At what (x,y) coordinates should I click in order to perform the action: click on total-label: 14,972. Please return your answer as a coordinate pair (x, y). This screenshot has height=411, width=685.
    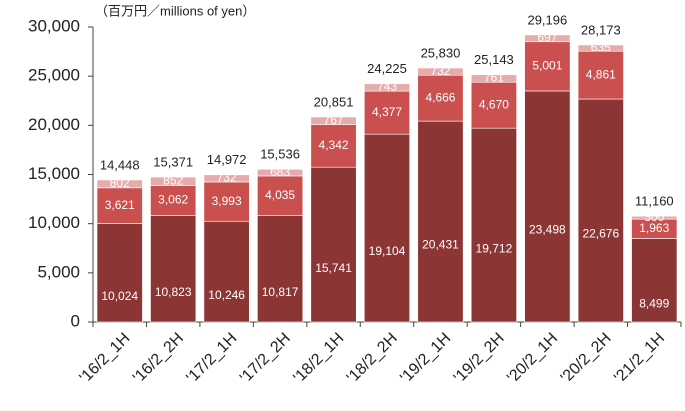
    Looking at the image, I should click on (227, 159).